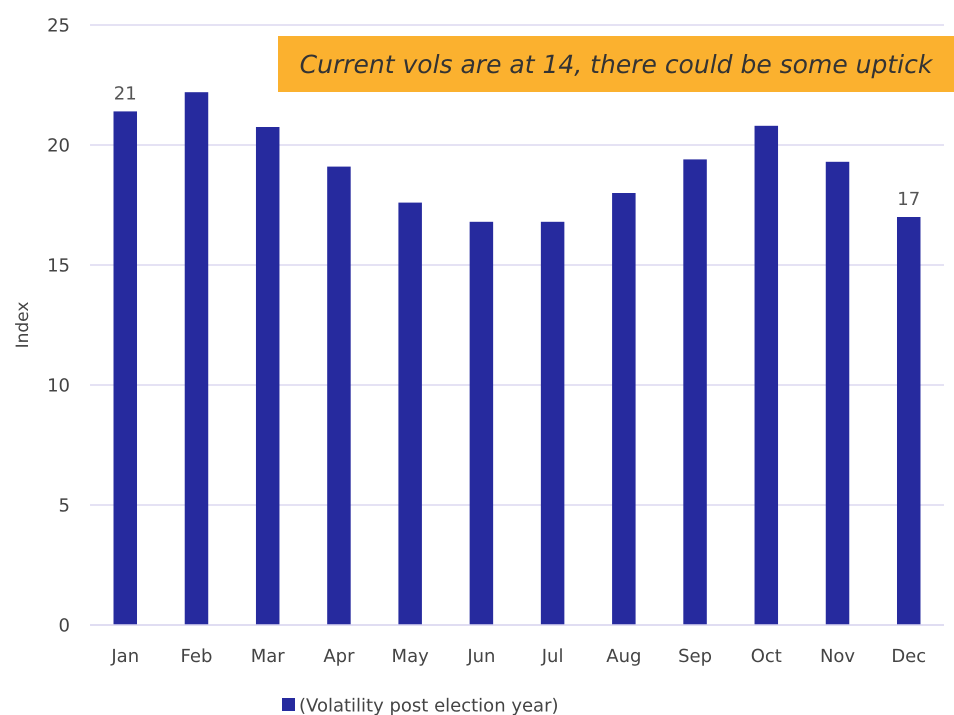  What do you see at coordinates (125, 93) in the screenshot?
I see `data-label: 21` at bounding box center [125, 93].